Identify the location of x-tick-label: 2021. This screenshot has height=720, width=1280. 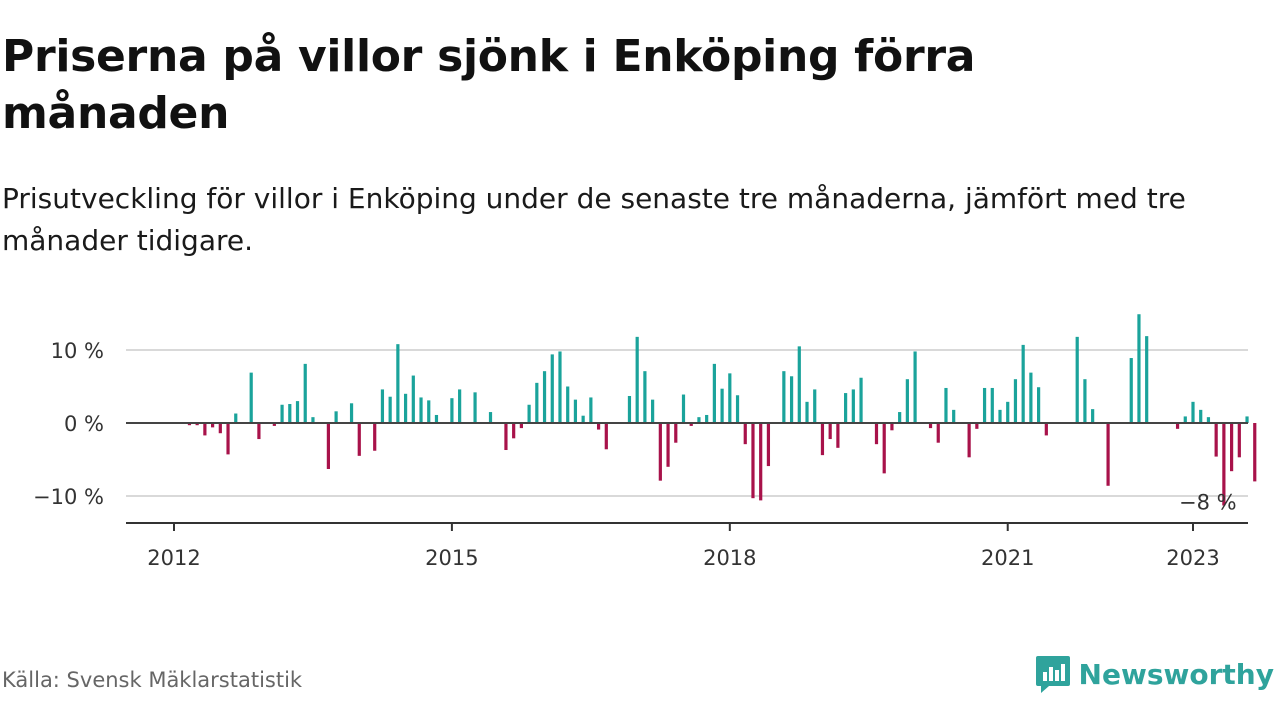
(1007, 558).